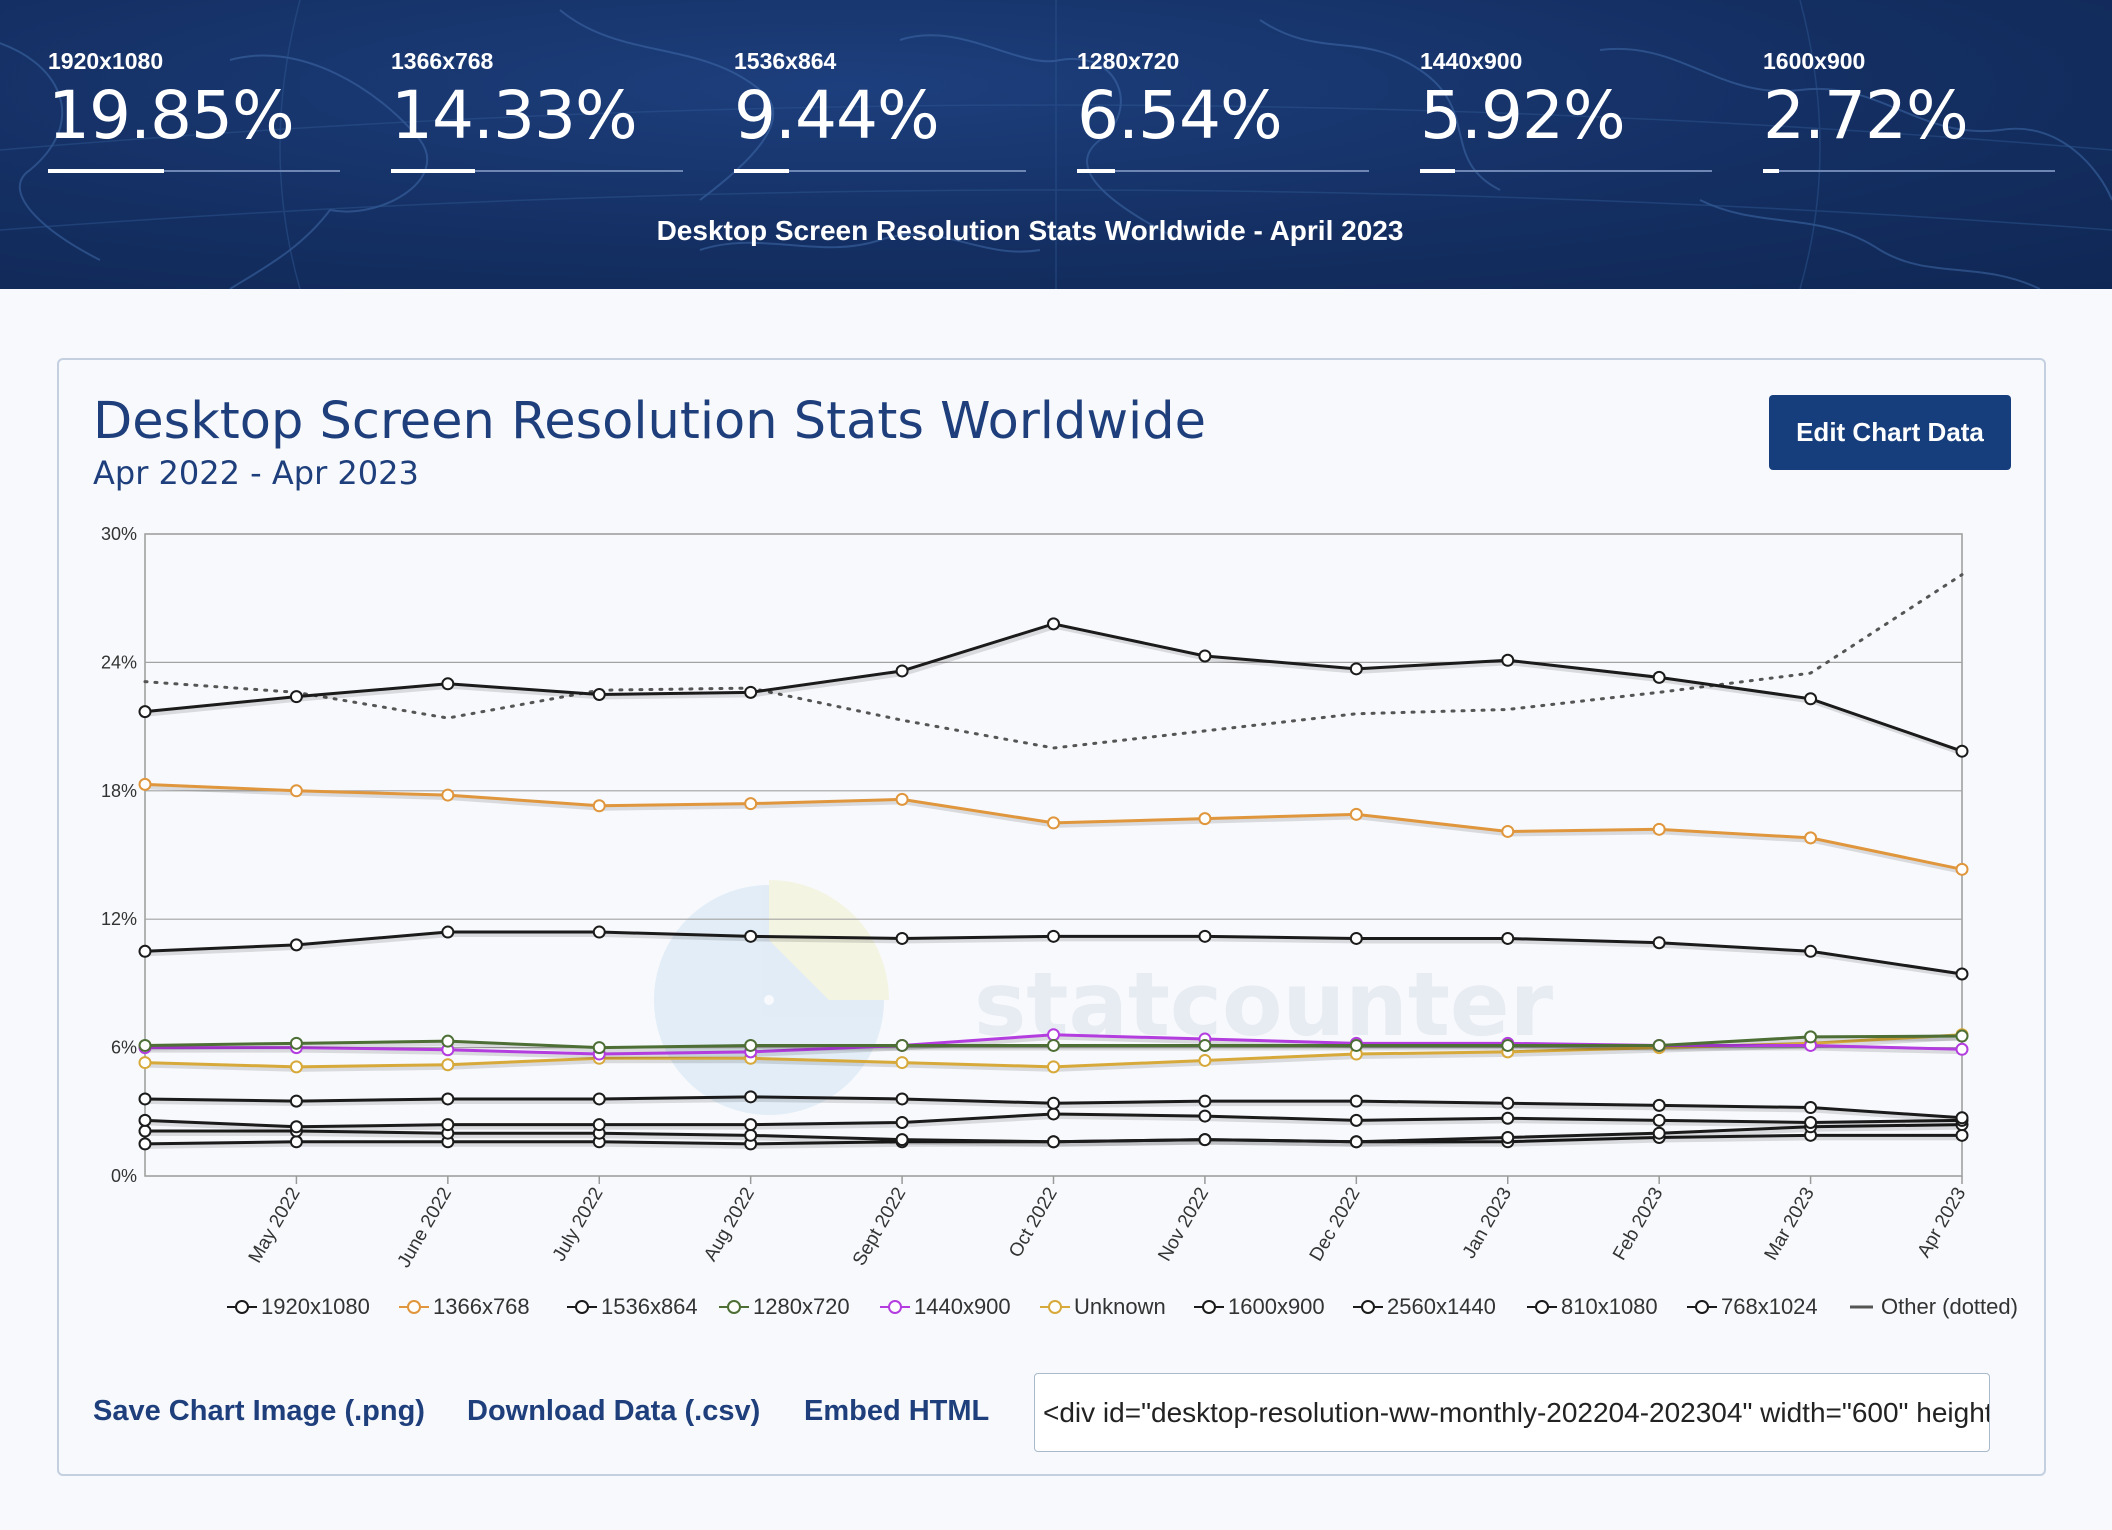 Image resolution: width=2112 pixels, height=1530 pixels. I want to click on series-1280x720, so click(1053, 1042).